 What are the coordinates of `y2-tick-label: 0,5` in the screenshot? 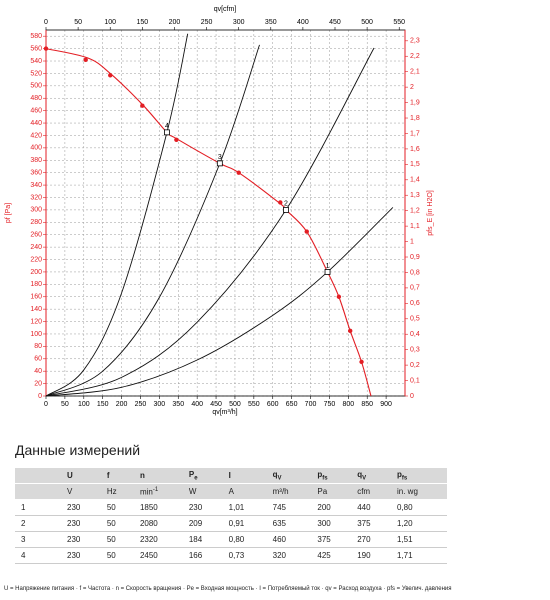 It's located at (415, 319).